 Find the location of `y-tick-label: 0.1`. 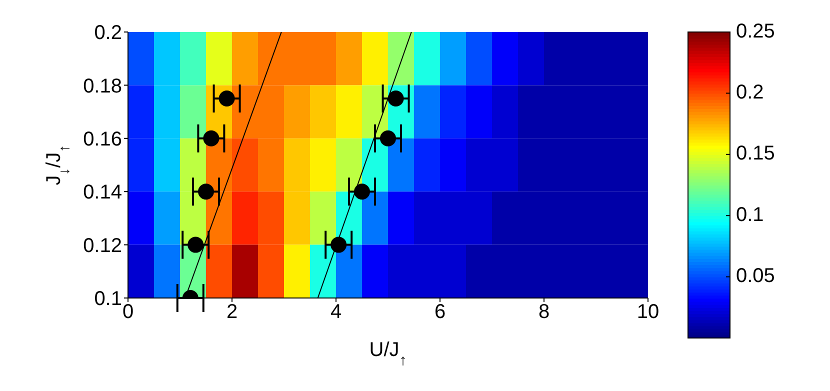

y-tick-label: 0.1 is located at coordinates (108, 299).